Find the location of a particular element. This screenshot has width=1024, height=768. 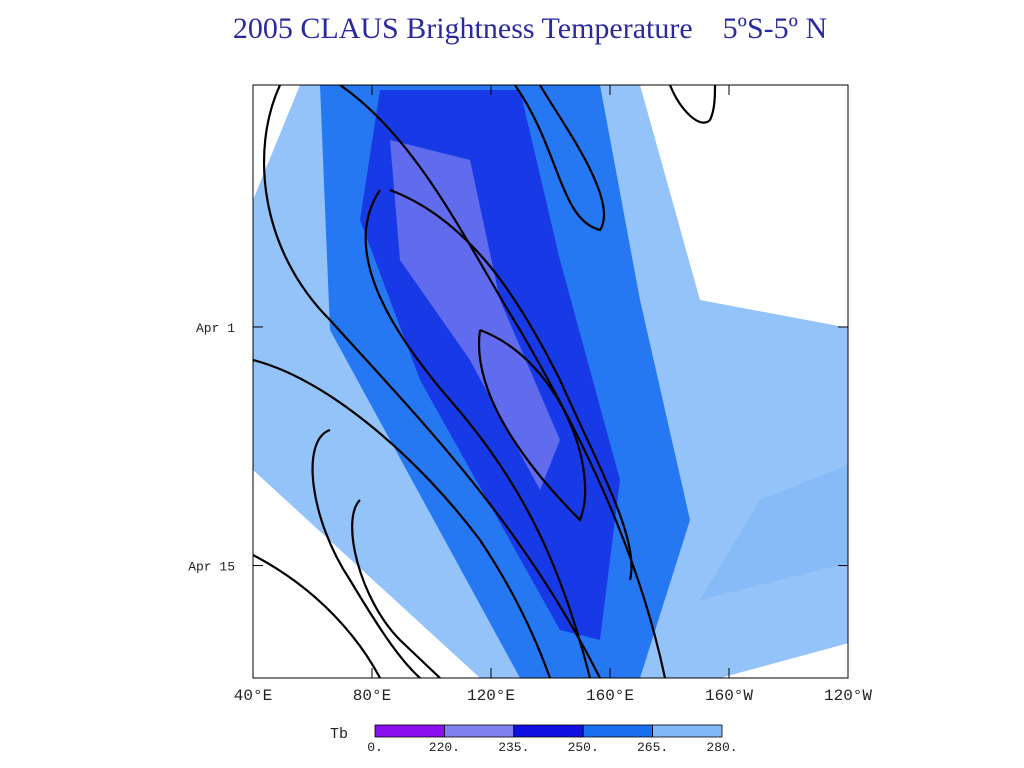

colorbar: Tb is located at coordinates (339, 734).